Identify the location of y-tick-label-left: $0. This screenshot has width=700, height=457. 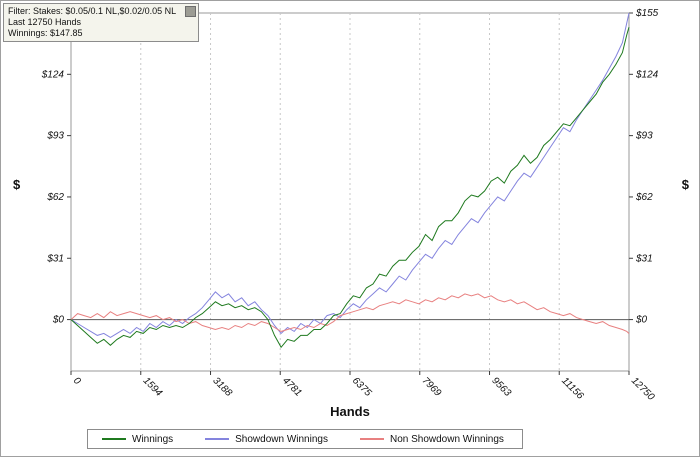
(58, 320).